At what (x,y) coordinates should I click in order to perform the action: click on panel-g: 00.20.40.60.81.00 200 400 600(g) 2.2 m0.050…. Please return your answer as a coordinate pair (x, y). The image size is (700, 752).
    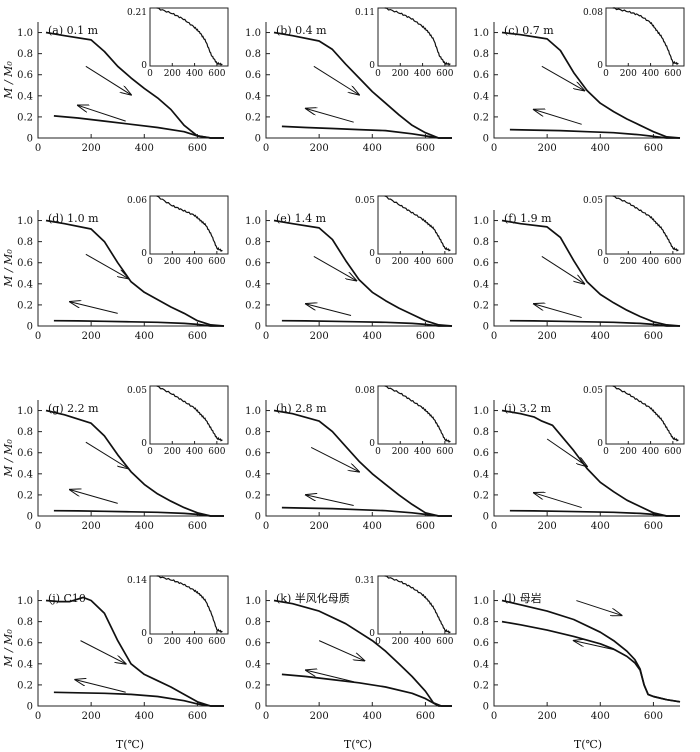
    Looking at the image, I should click on (123, 458).